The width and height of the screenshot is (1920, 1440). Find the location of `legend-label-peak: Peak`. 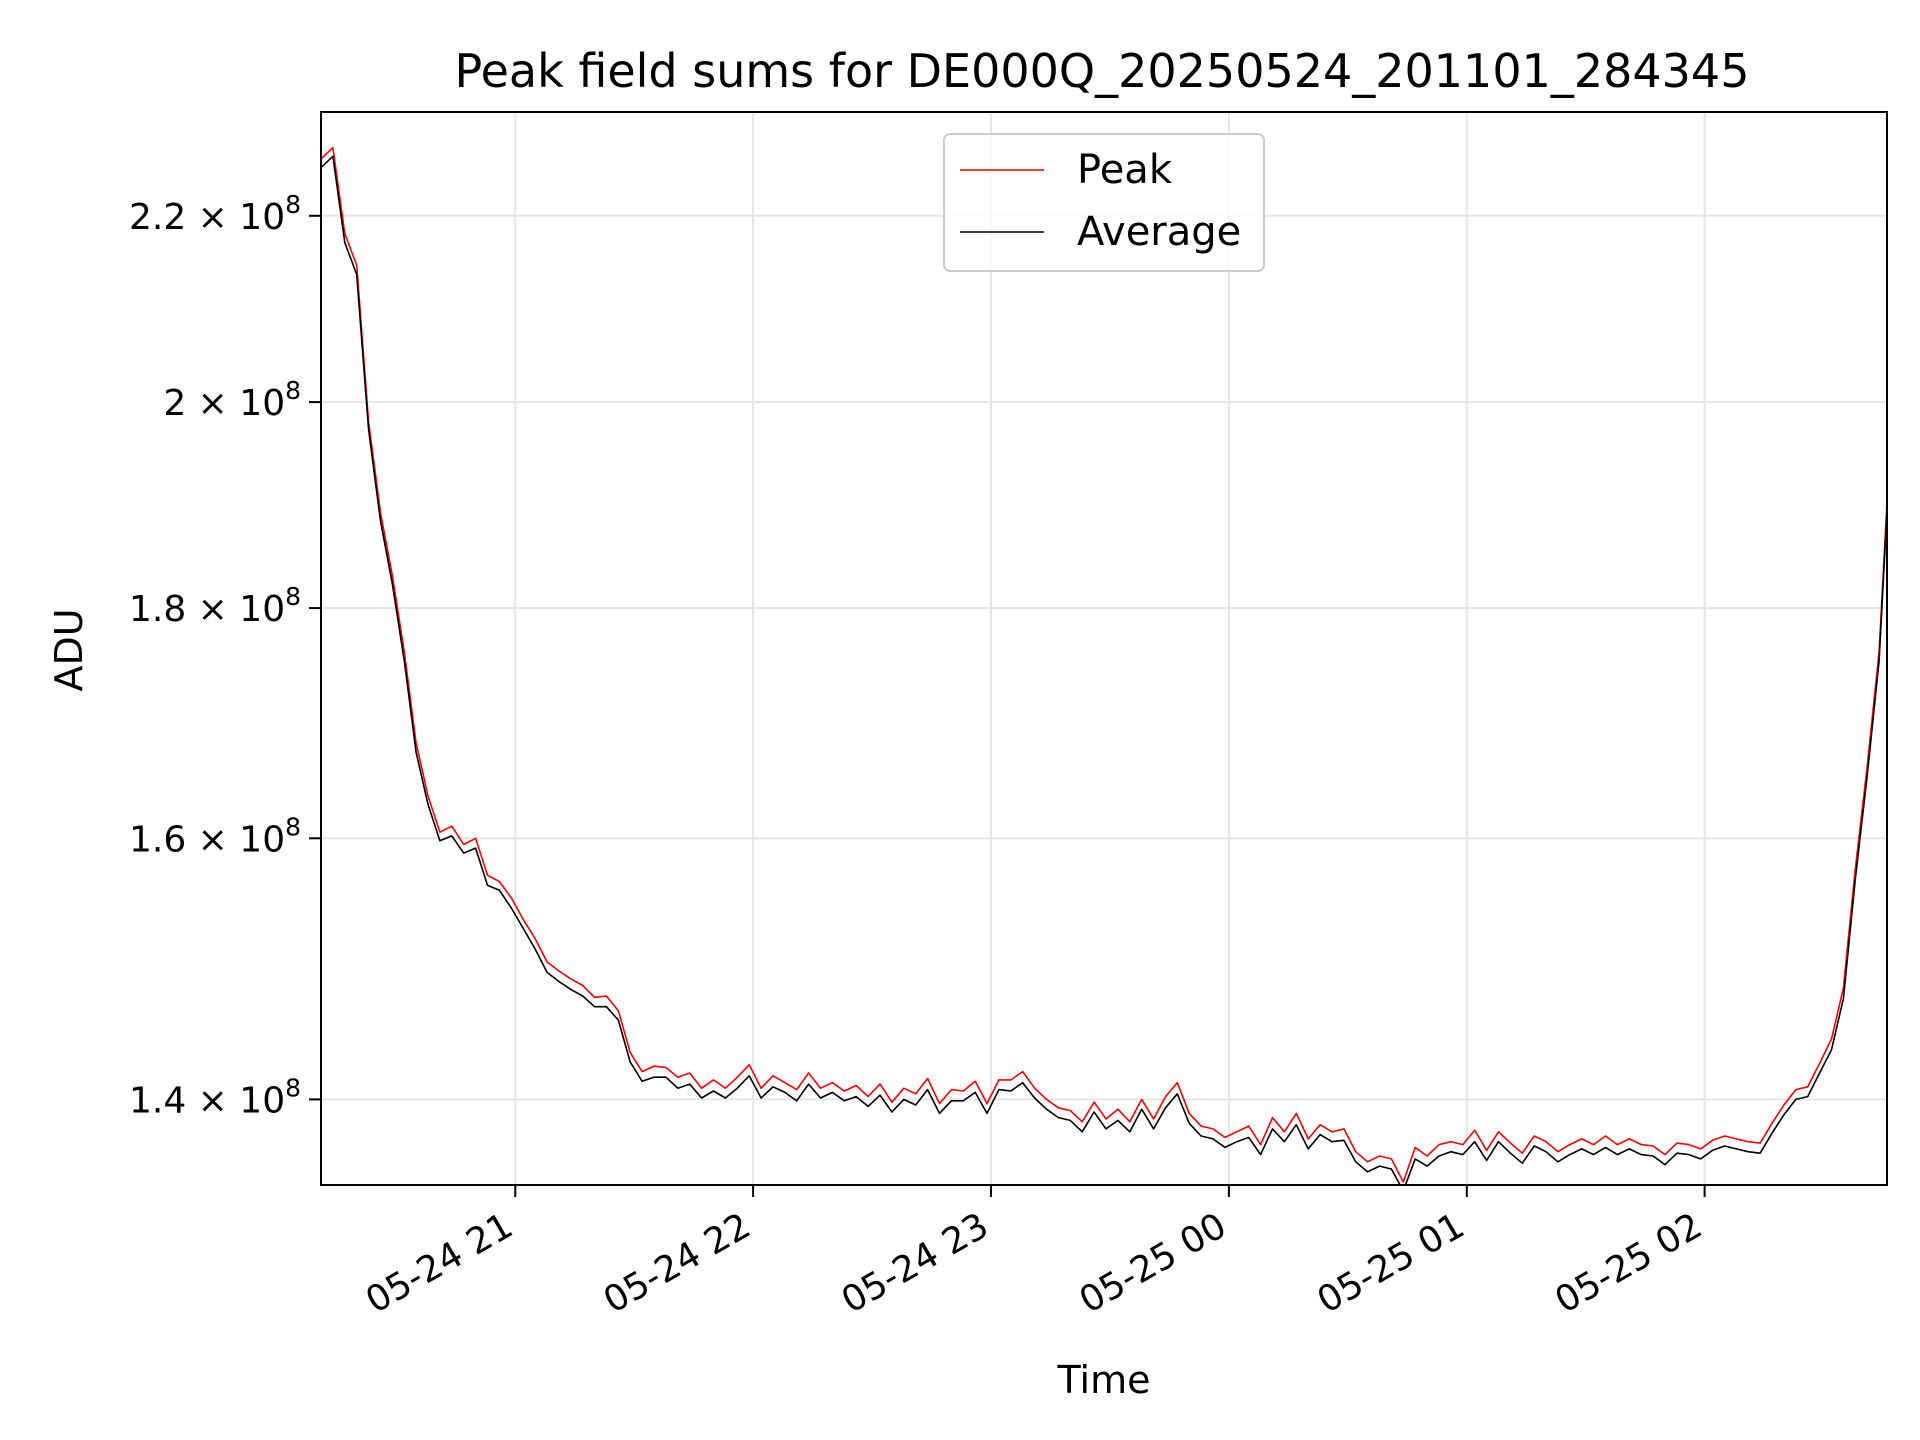

legend-label-peak: Peak is located at coordinates (1125, 170).